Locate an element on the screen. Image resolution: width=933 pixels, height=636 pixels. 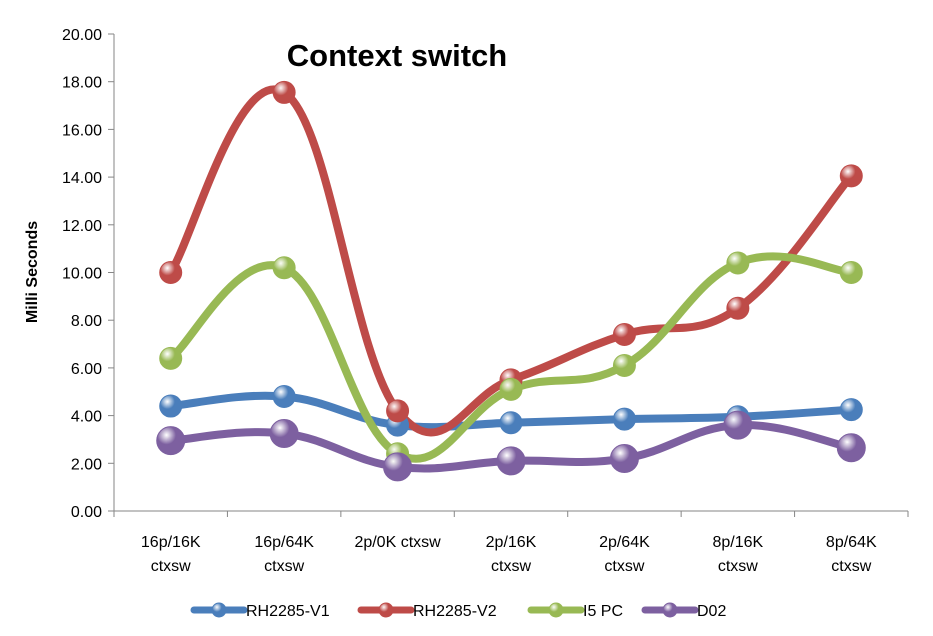
y-tick-label: 16.00 is located at coordinates (82, 130).